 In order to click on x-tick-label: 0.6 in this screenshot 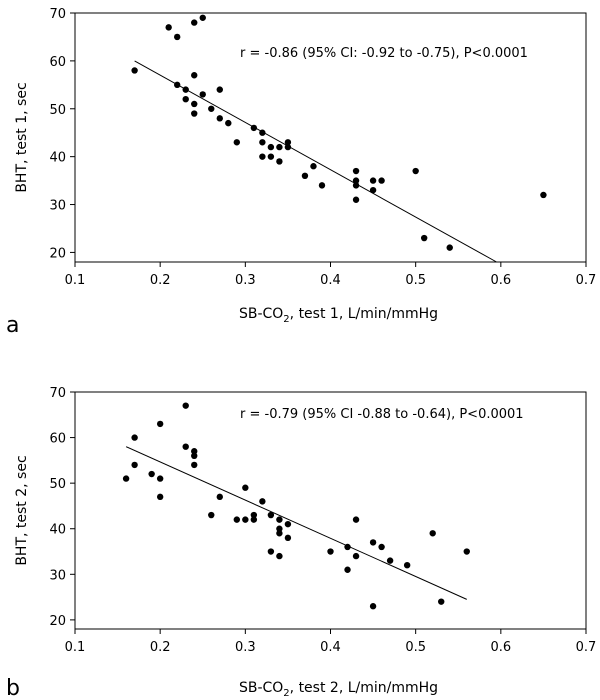, I will do `click(500, 647)`.